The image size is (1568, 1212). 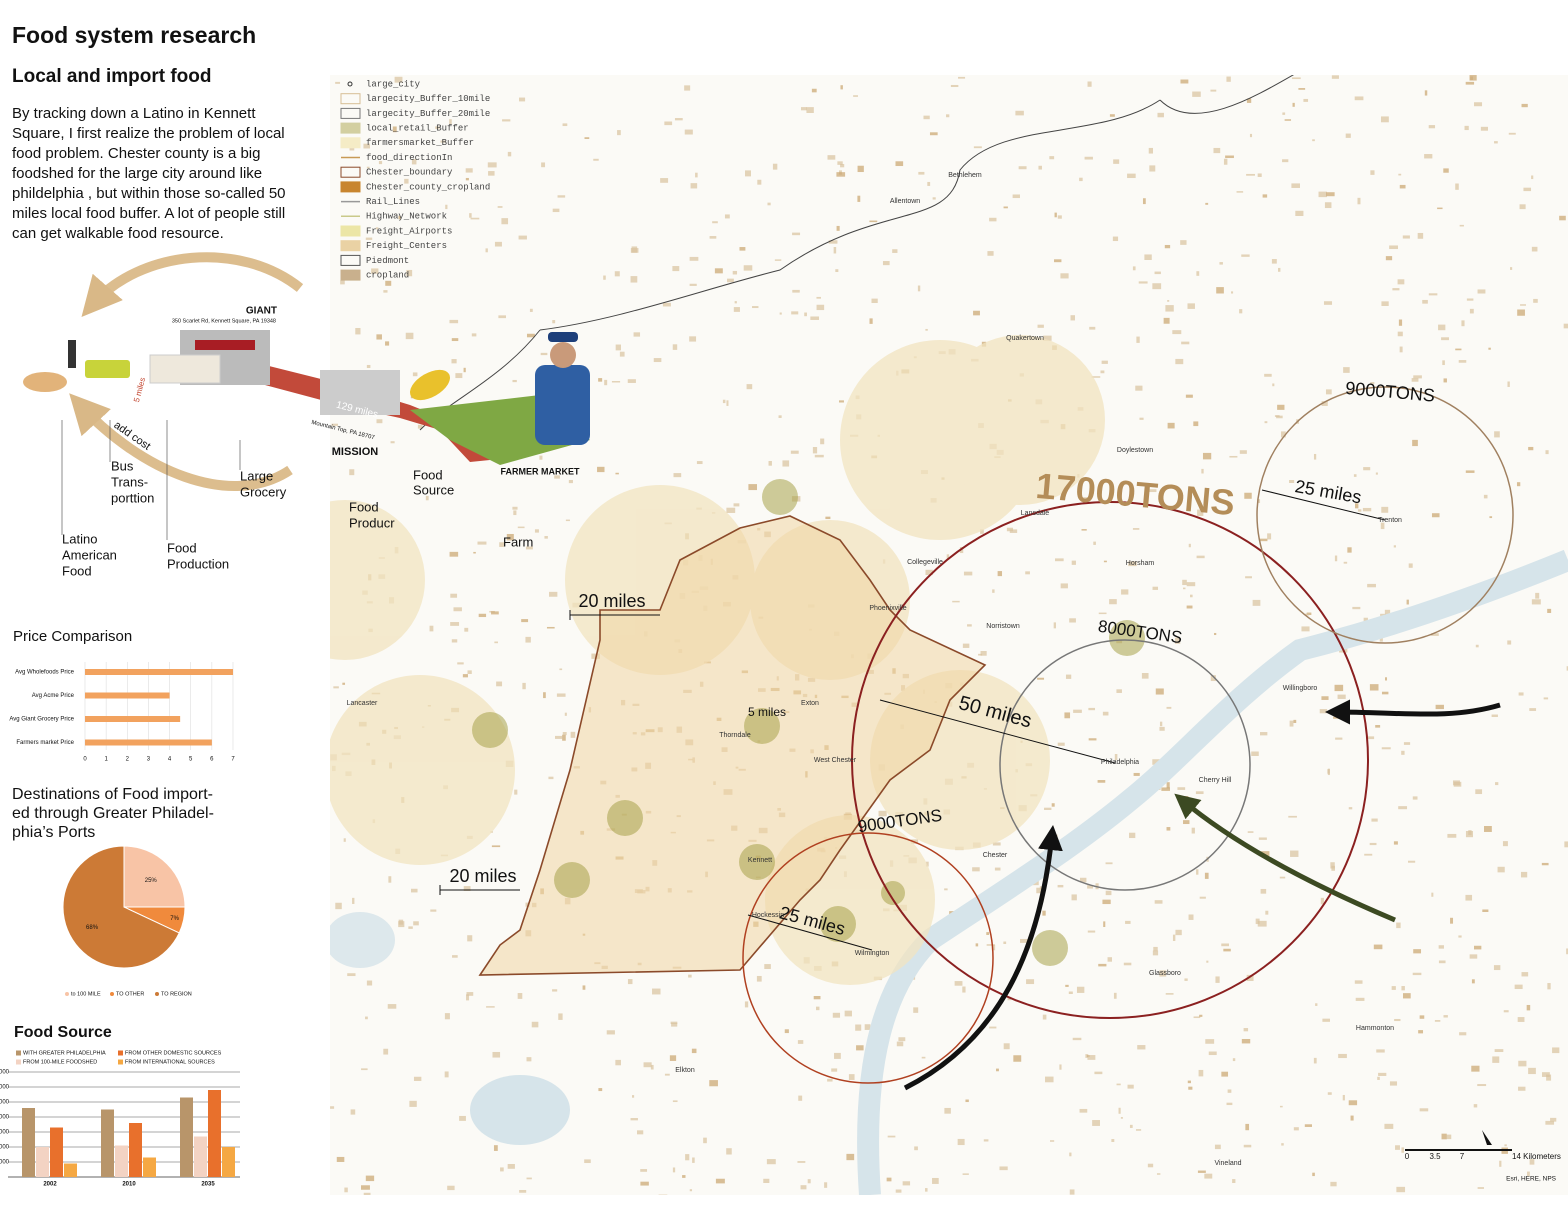 What do you see at coordinates (256, 475) in the screenshot?
I see `diagram-label: Large` at bounding box center [256, 475].